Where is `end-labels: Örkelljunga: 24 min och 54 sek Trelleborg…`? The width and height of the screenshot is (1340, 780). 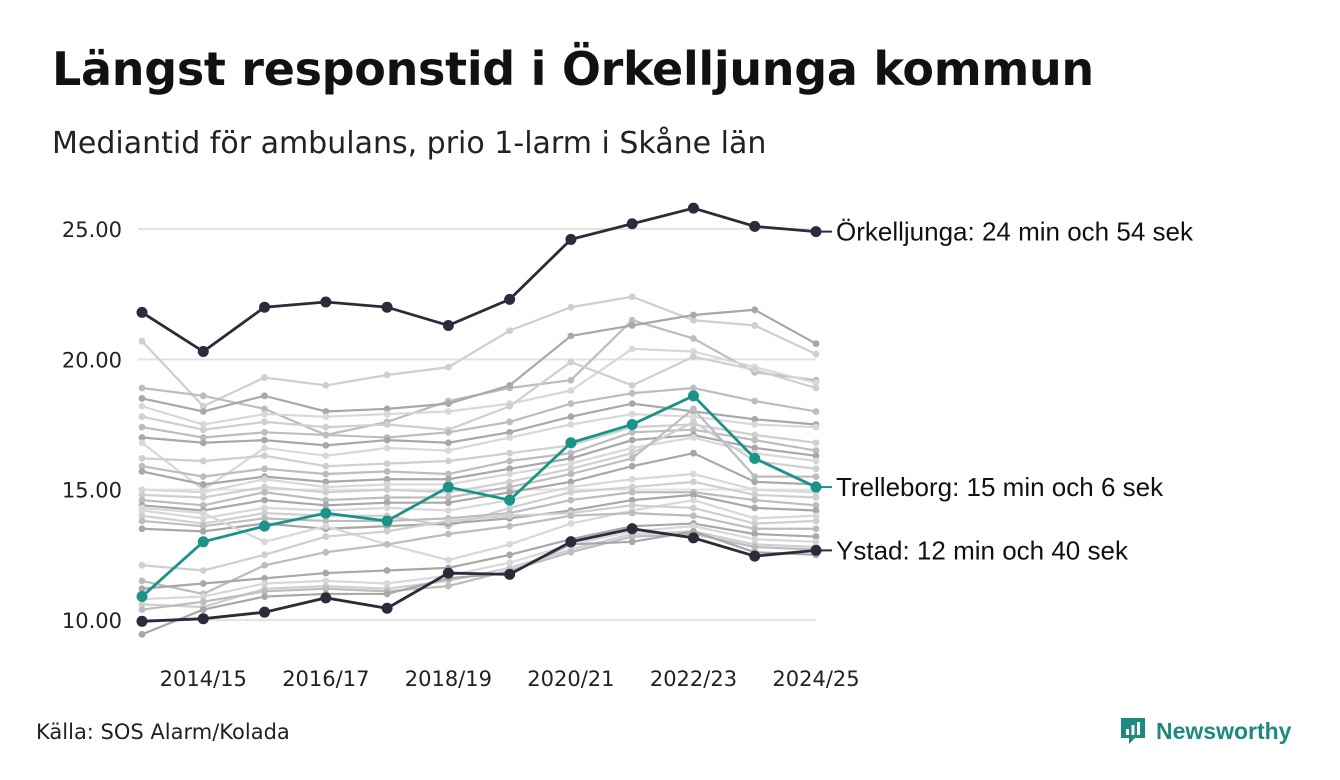
end-labels: Örkelljunga: 24 min och 54 sek Trelleborg… is located at coordinates (1005, 391).